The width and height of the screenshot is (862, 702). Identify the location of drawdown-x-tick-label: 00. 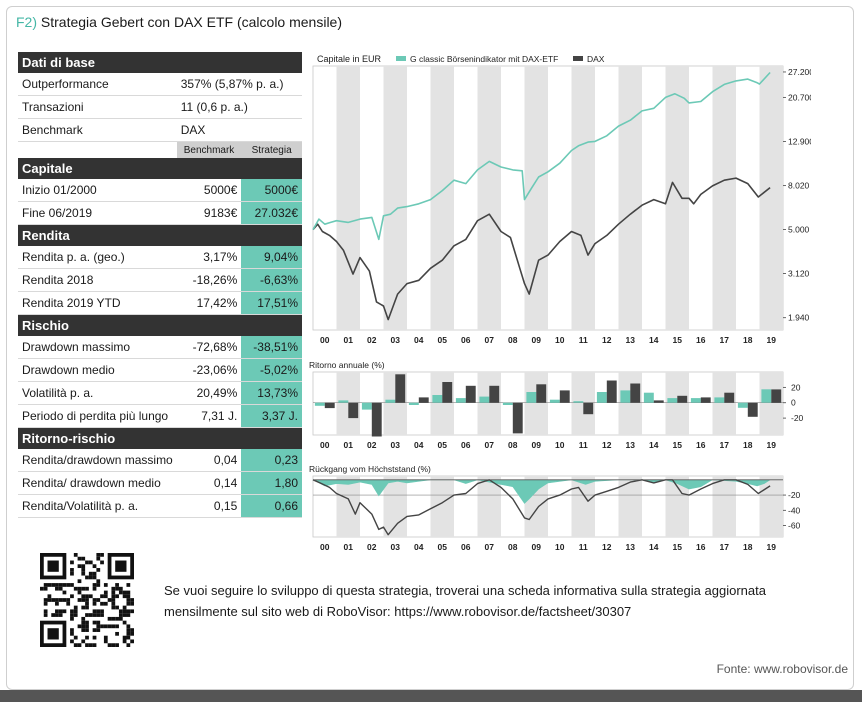
(325, 547).